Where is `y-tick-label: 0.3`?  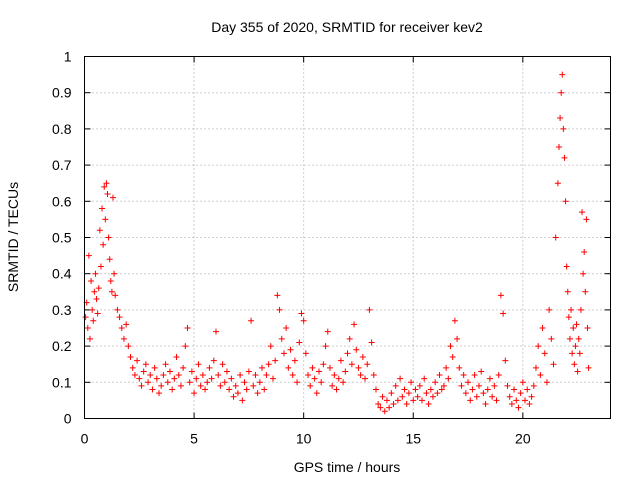
y-tick-label: 0.3 is located at coordinates (62, 310).